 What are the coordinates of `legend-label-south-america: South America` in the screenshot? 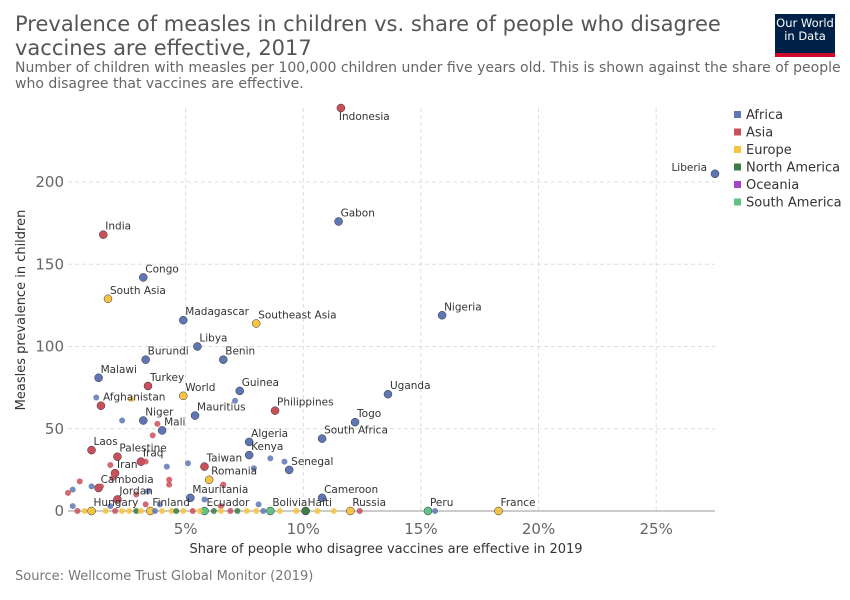 It's located at (794, 203).